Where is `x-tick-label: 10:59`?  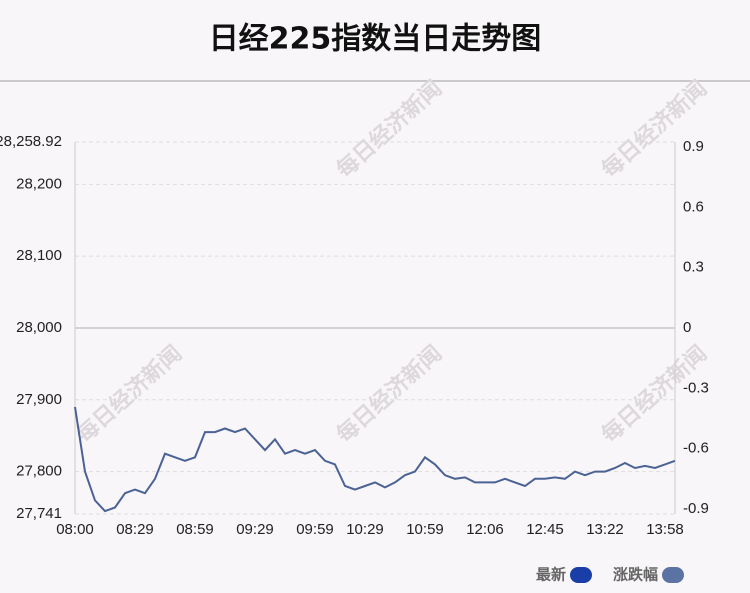 x-tick-label: 10:59 is located at coordinates (425, 529).